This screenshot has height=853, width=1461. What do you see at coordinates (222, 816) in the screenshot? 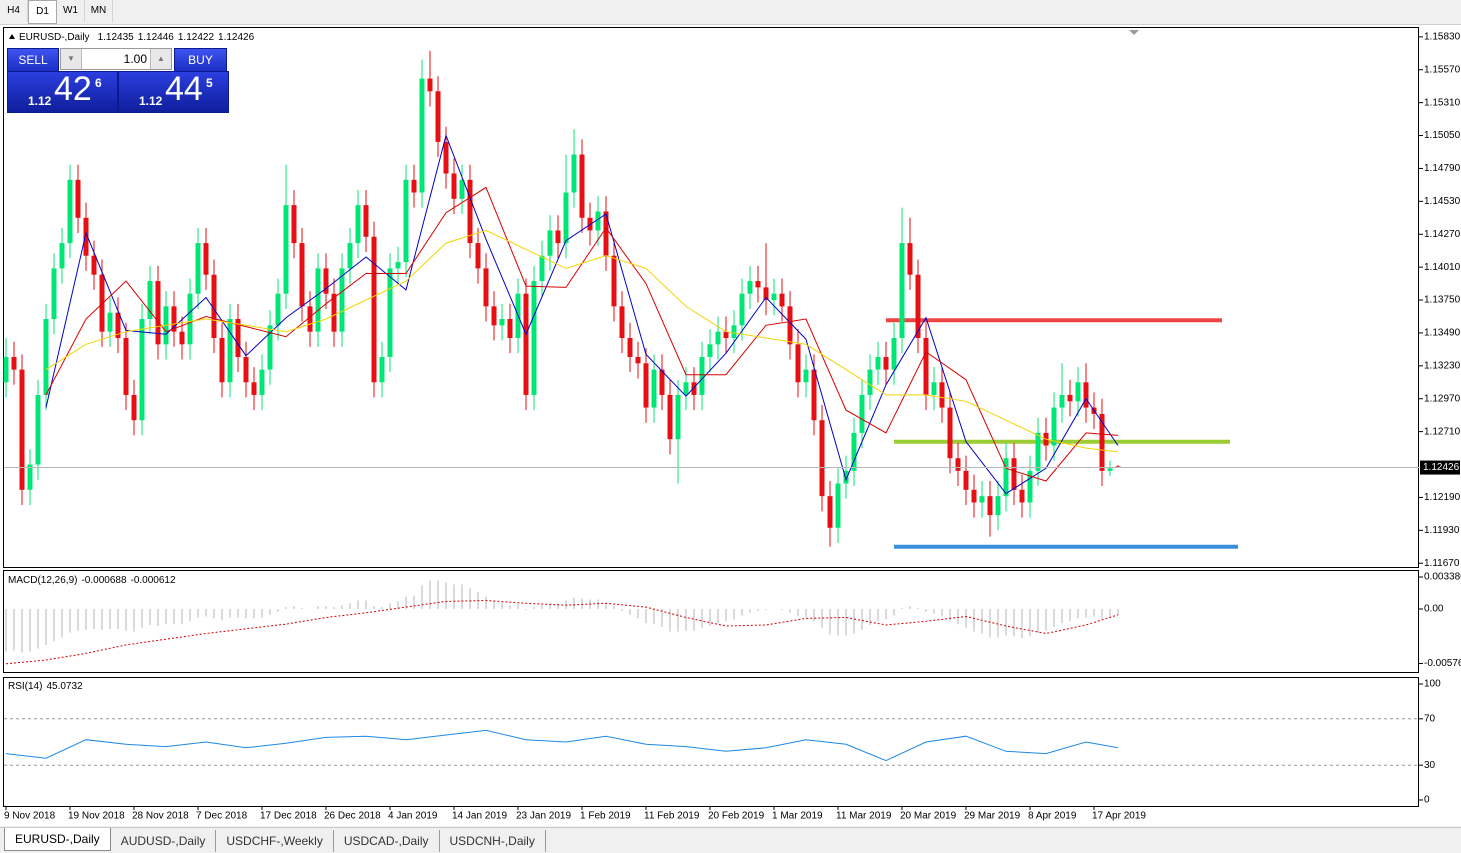
I see `x-tick-label: 7 Dec 2018` at bounding box center [222, 816].